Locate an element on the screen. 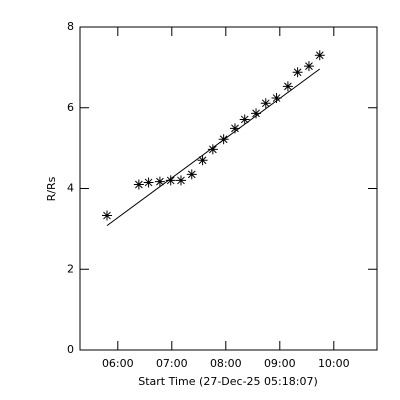 This screenshot has width=400, height=400. x-axis-label: Start Time (27-Dec-25 05:18:07) is located at coordinates (228, 381).